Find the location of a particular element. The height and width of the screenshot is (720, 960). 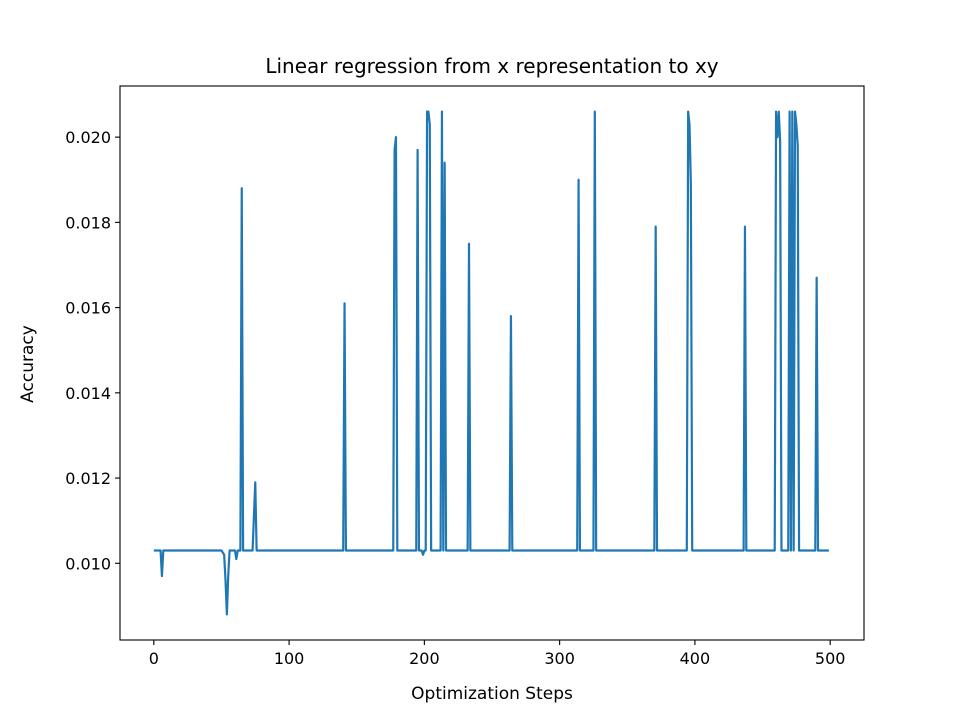

y-tick-label: 0.020 is located at coordinates (88, 137).